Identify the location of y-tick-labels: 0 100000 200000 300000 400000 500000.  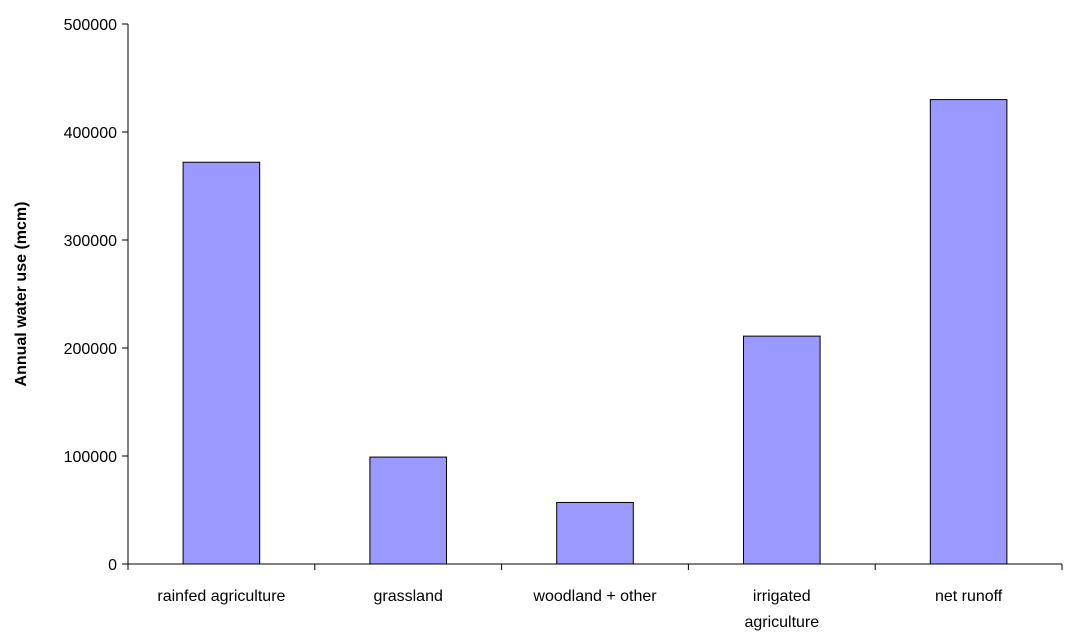
(90, 295).